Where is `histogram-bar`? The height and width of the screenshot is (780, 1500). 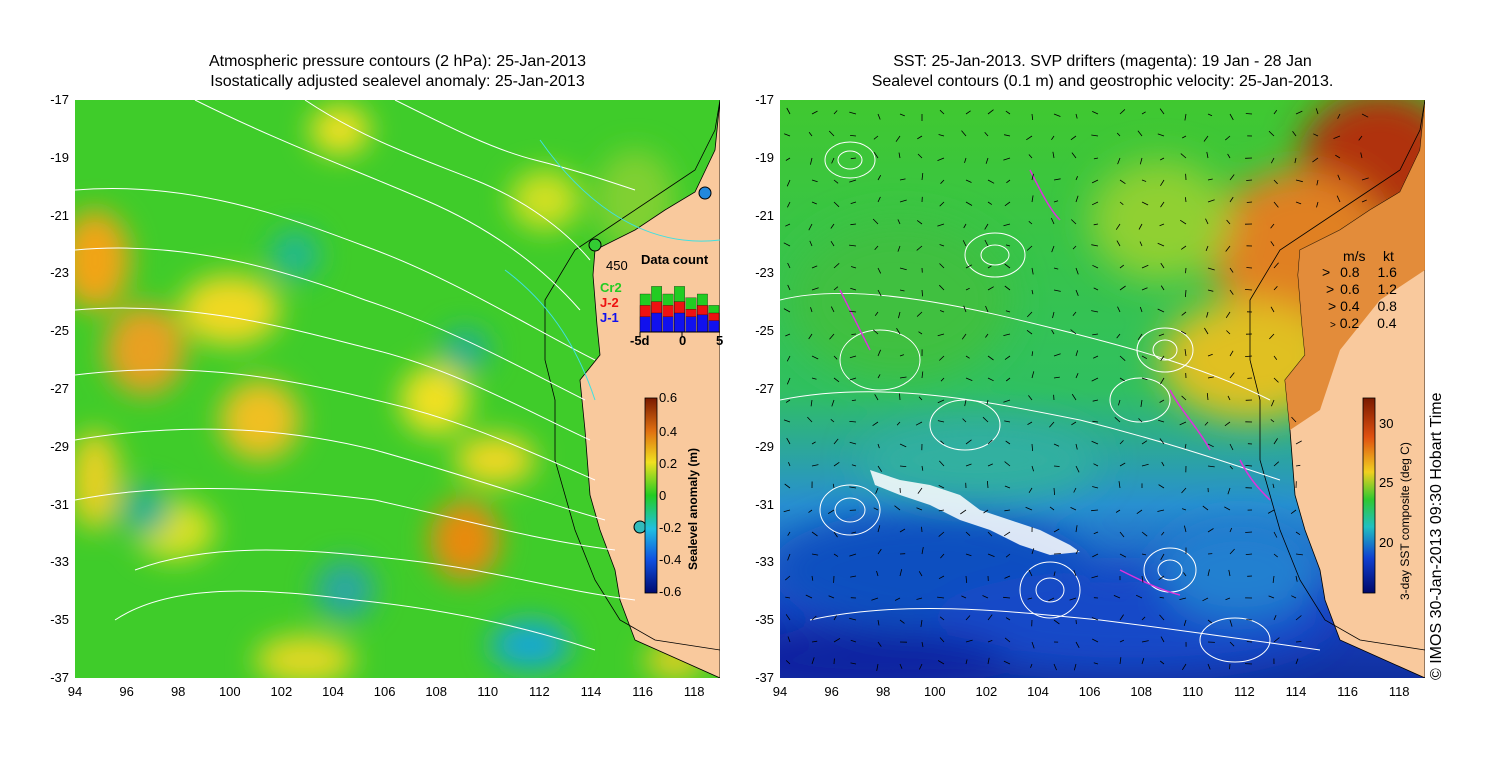 histogram-bar is located at coordinates (714, 326).